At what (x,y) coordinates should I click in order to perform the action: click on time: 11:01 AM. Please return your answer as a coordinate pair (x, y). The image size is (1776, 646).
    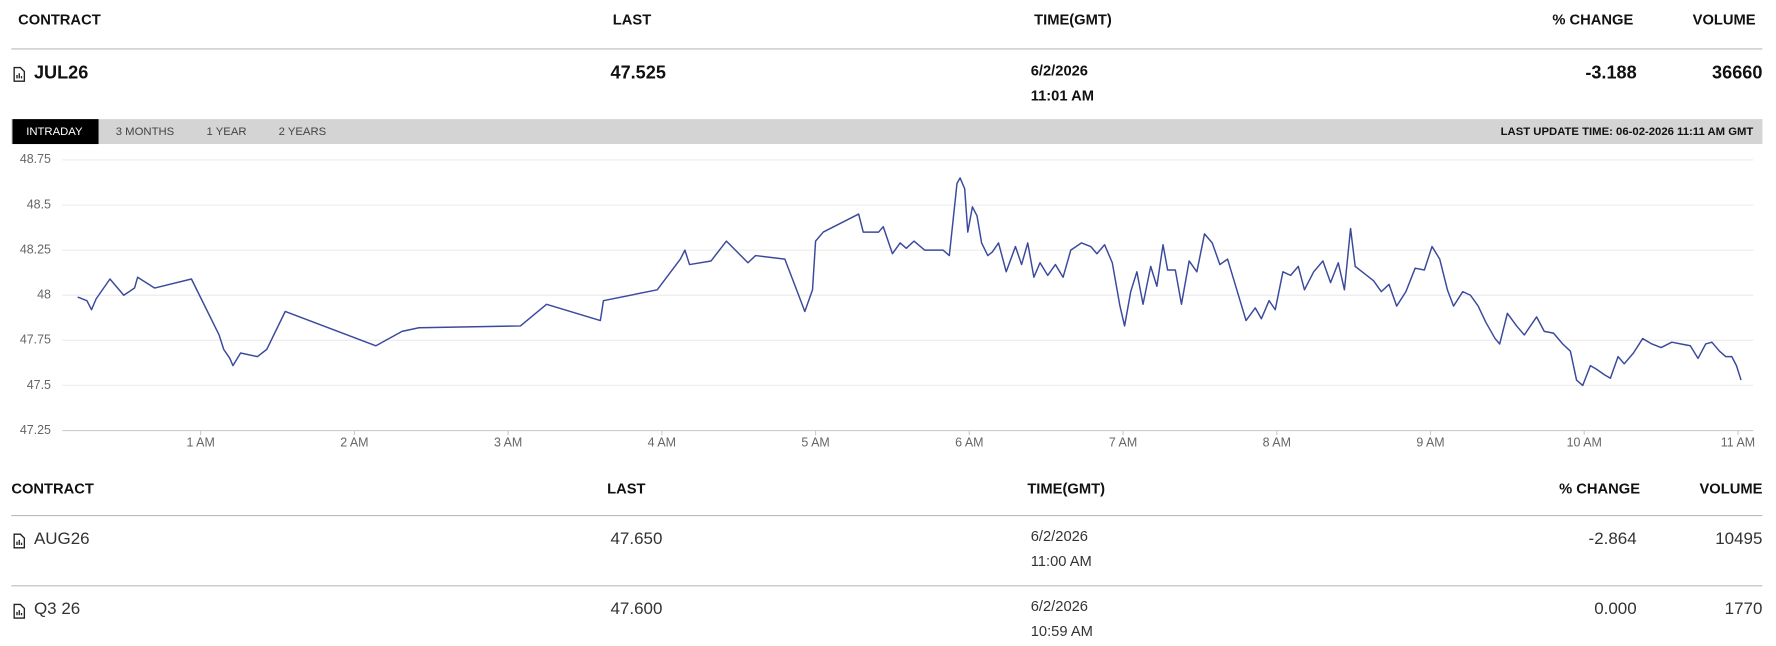
    Looking at the image, I should click on (1062, 96).